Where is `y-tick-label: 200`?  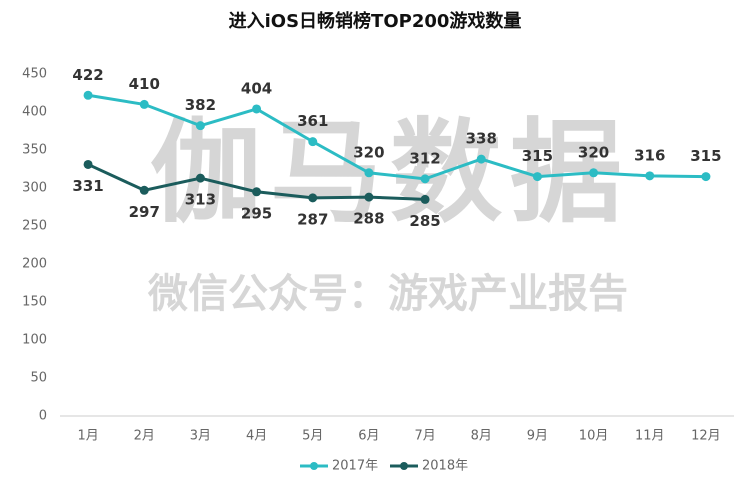 y-tick-label: 200 is located at coordinates (34, 264).